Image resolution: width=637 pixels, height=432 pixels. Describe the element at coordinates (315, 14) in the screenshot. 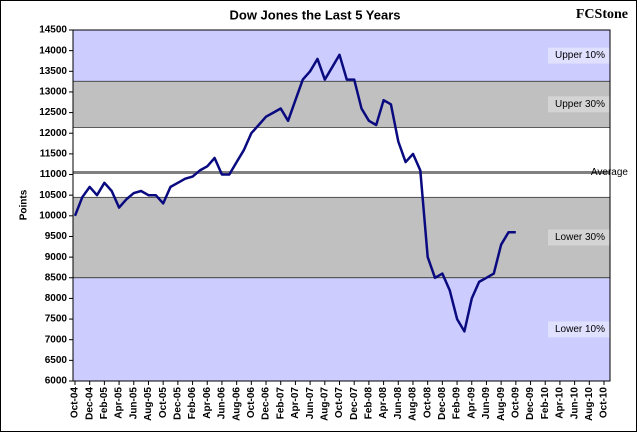

I see `chart-title: Dow Jones the Last 5 Years` at that location.